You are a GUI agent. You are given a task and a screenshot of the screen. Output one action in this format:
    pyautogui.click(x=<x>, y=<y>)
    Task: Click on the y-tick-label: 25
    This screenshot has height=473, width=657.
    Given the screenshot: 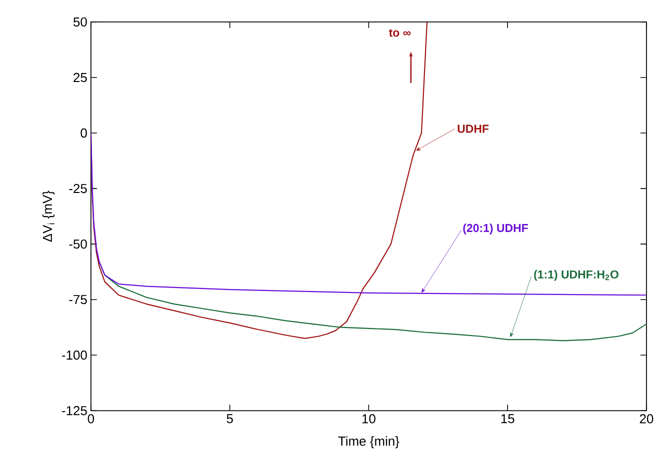 What is the action you would take?
    pyautogui.click(x=80, y=77)
    